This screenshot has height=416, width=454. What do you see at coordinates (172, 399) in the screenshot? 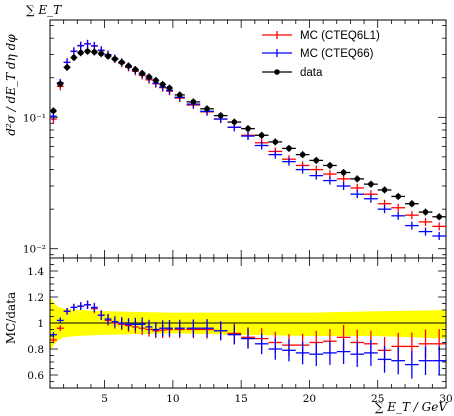
I see `ratio-x-tick-label: 10` at bounding box center [172, 399].